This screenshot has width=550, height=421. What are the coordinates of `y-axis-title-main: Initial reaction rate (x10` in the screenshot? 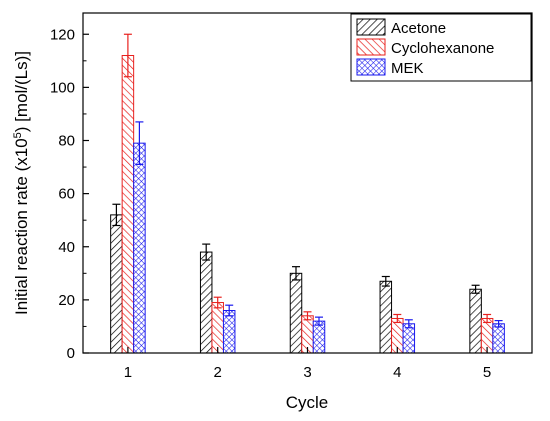 It's located at (21, 226).